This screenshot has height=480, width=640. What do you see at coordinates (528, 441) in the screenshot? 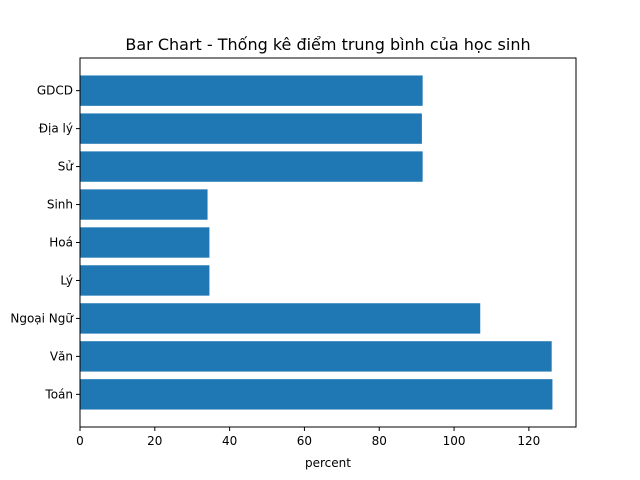
I see `x-tick-label-6: 120` at bounding box center [528, 441].